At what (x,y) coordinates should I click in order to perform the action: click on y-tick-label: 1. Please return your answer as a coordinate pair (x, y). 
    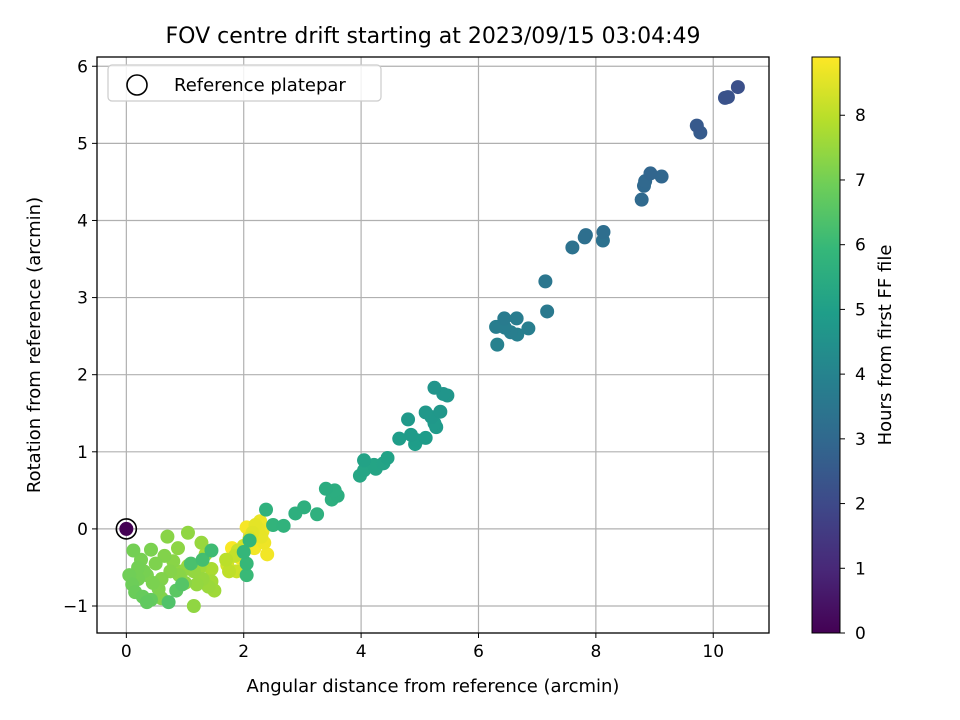
    Looking at the image, I should click on (82, 453).